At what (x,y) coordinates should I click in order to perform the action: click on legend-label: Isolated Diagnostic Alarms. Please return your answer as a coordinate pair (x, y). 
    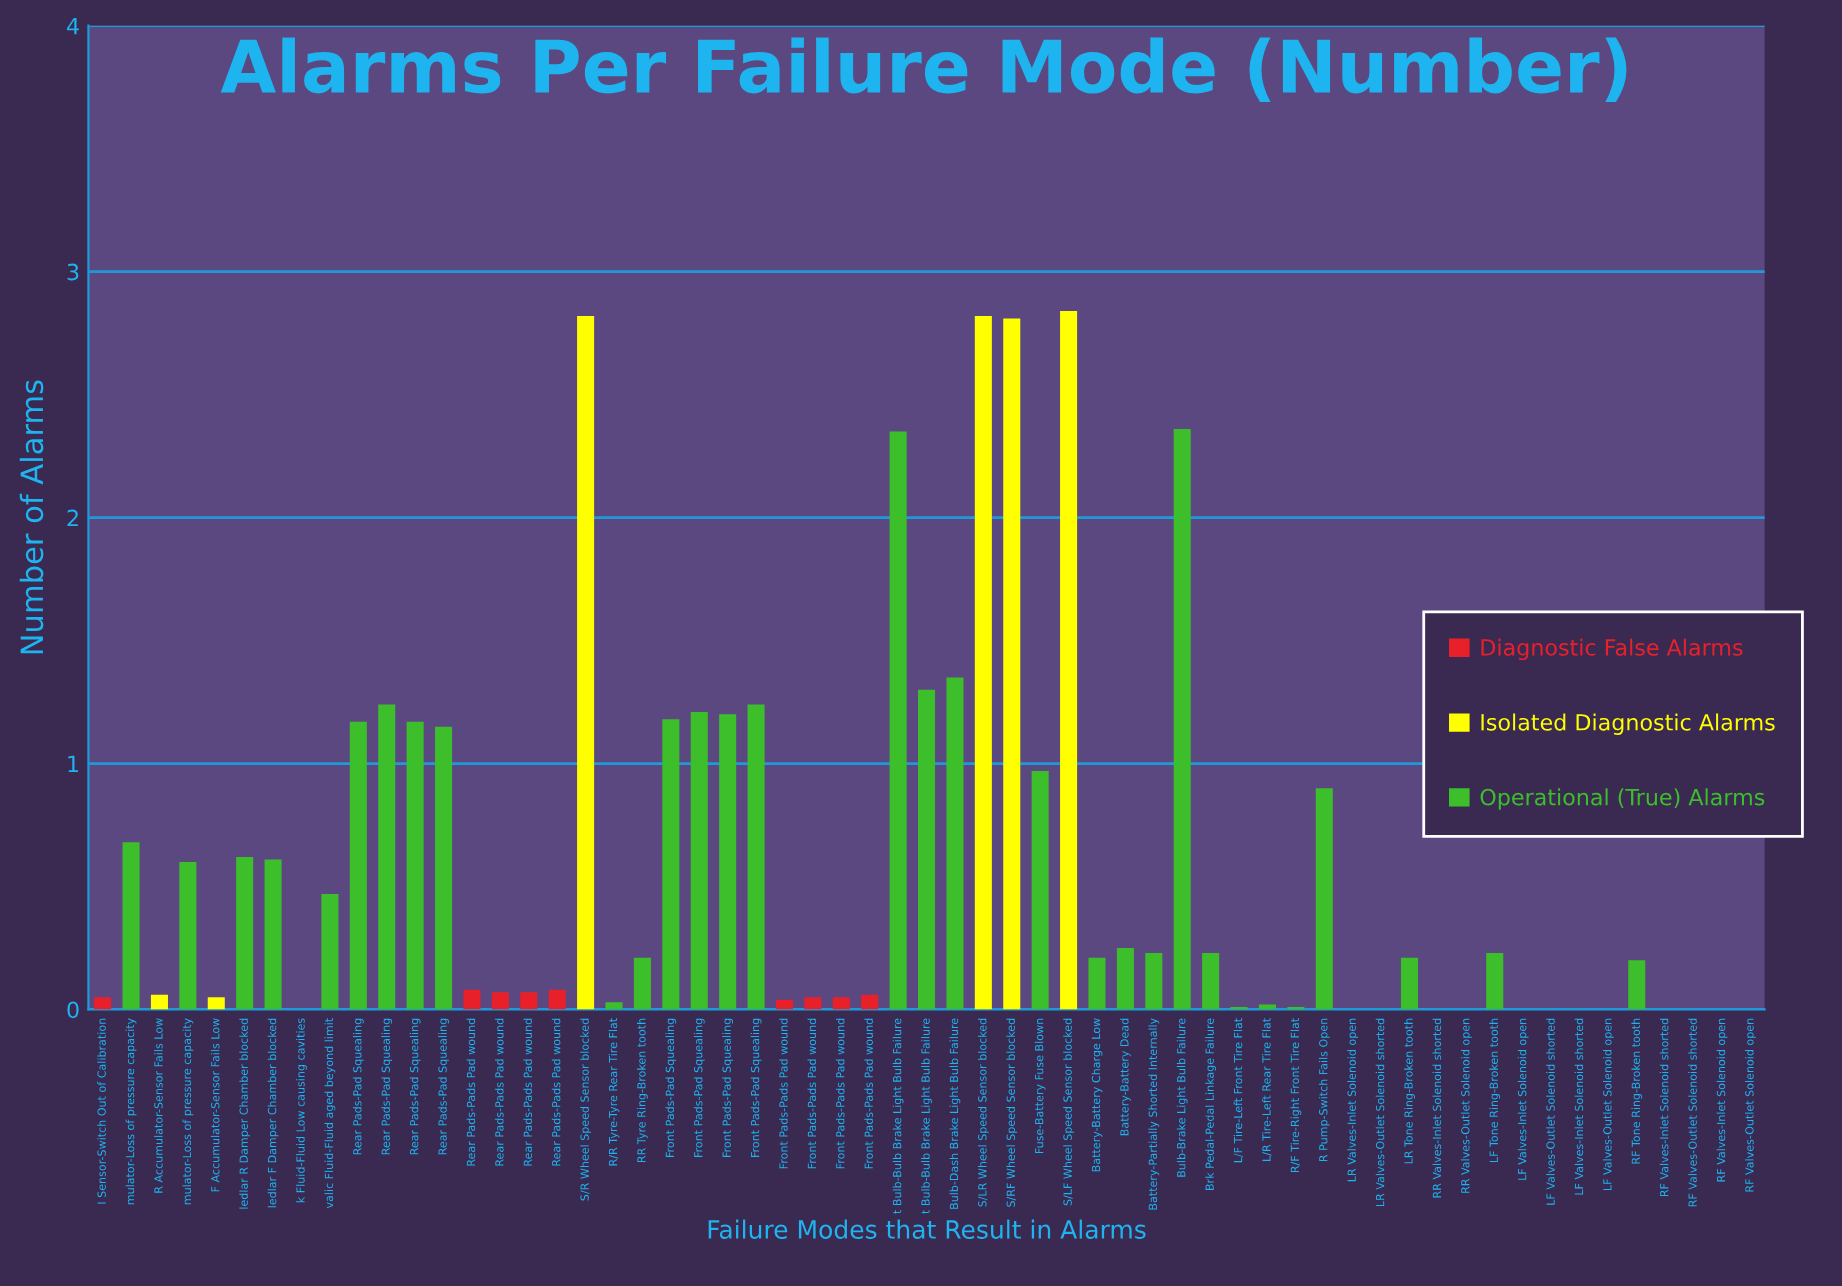
    Looking at the image, I should click on (1628, 724).